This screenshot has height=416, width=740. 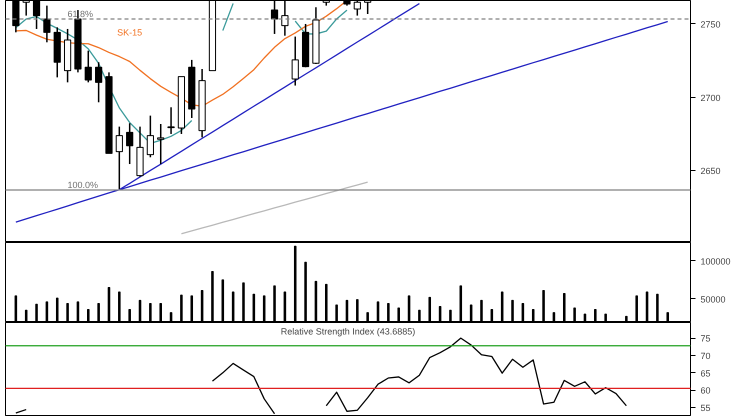 What do you see at coordinates (129, 33) in the screenshot?
I see `series-label: SK-15` at bounding box center [129, 33].